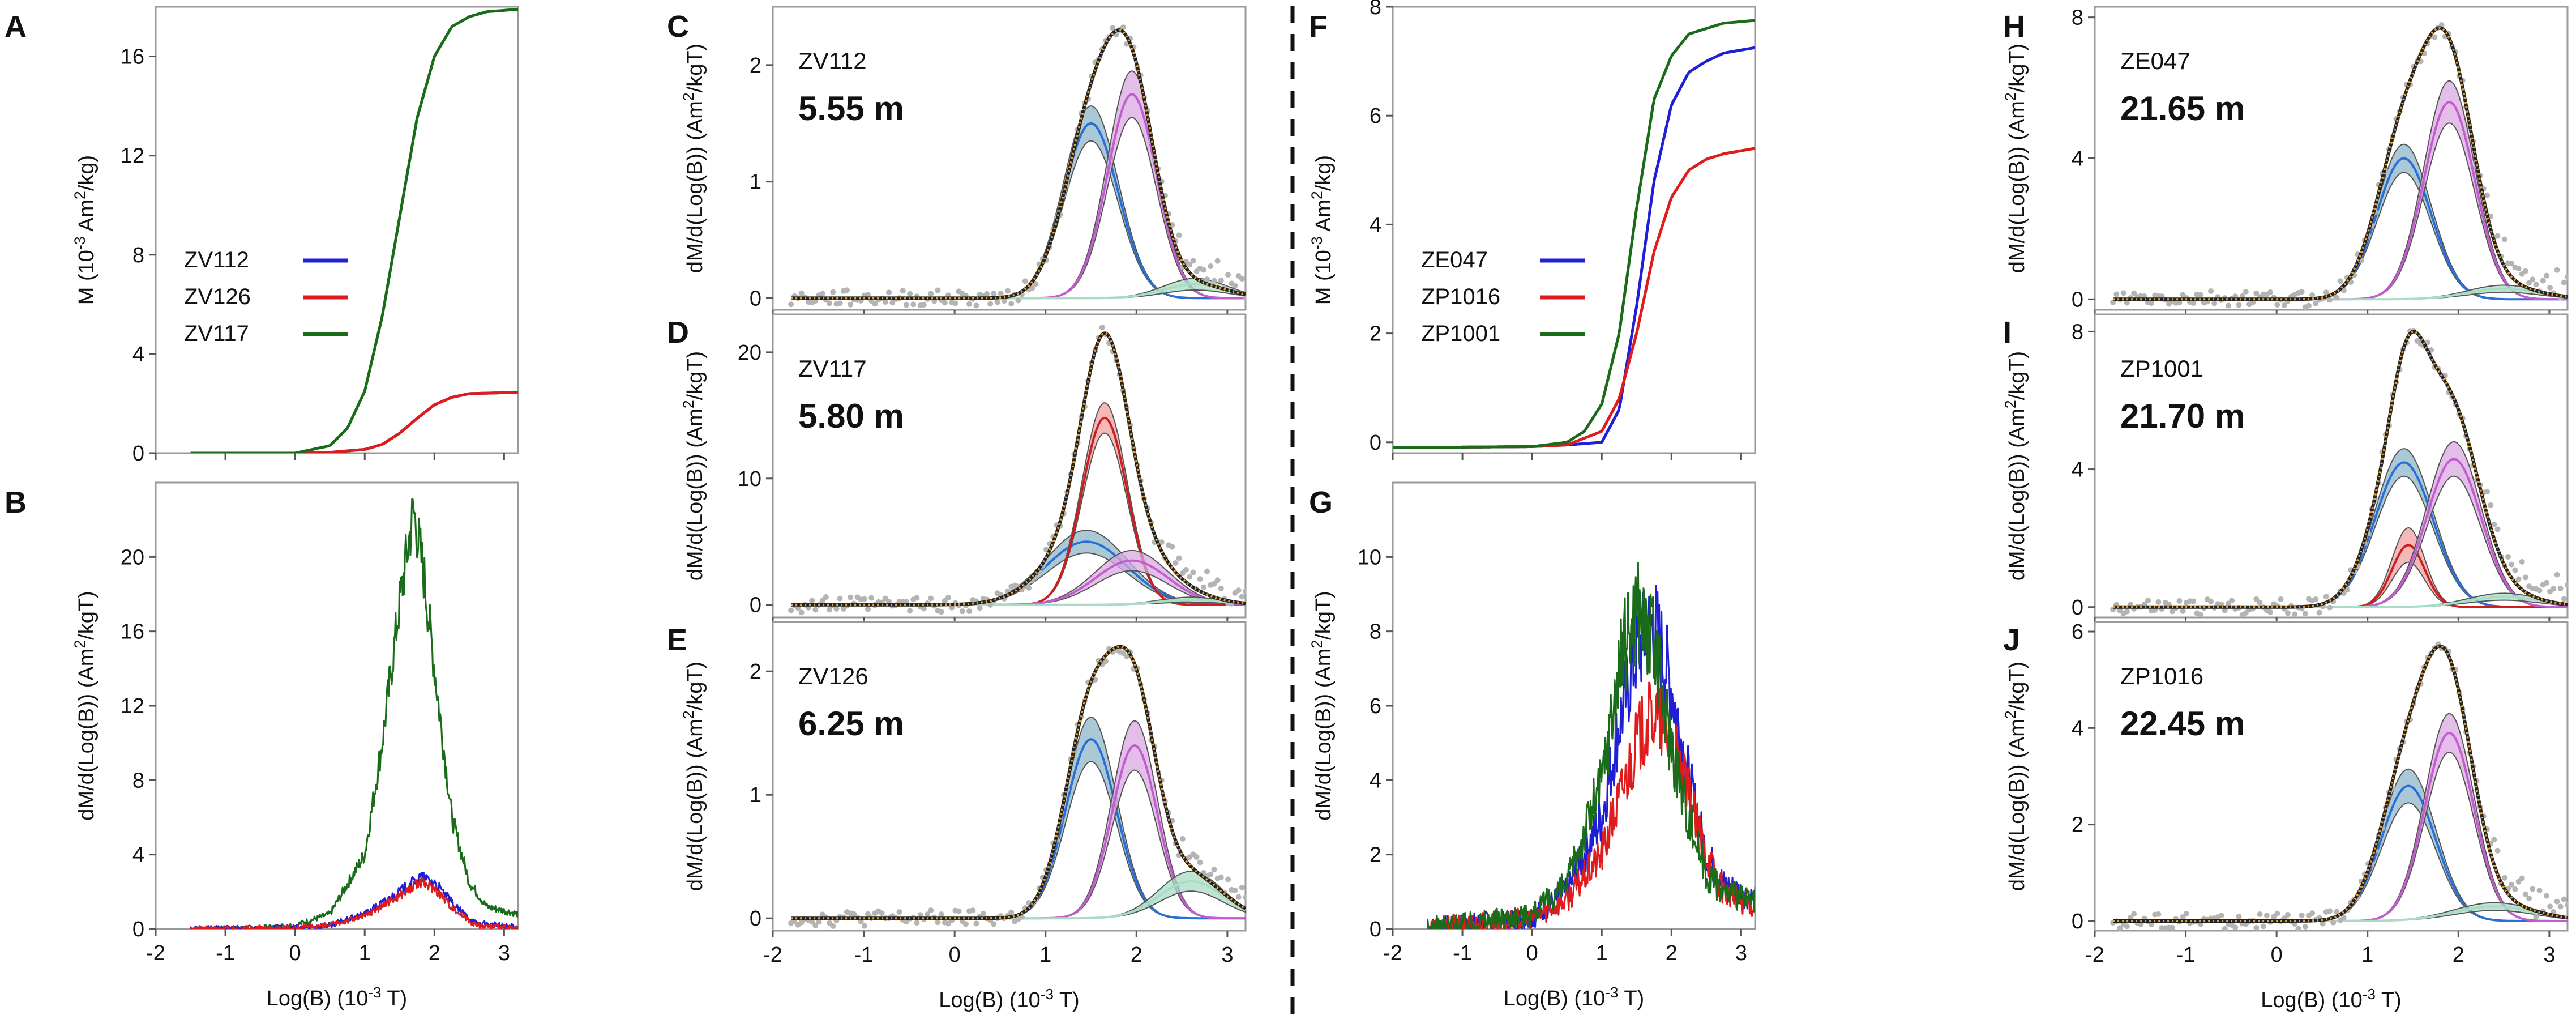 The width and height of the screenshot is (2576, 1019). Describe the element at coordinates (755, 795) in the screenshot. I see `y-tick-label: 1` at that location.